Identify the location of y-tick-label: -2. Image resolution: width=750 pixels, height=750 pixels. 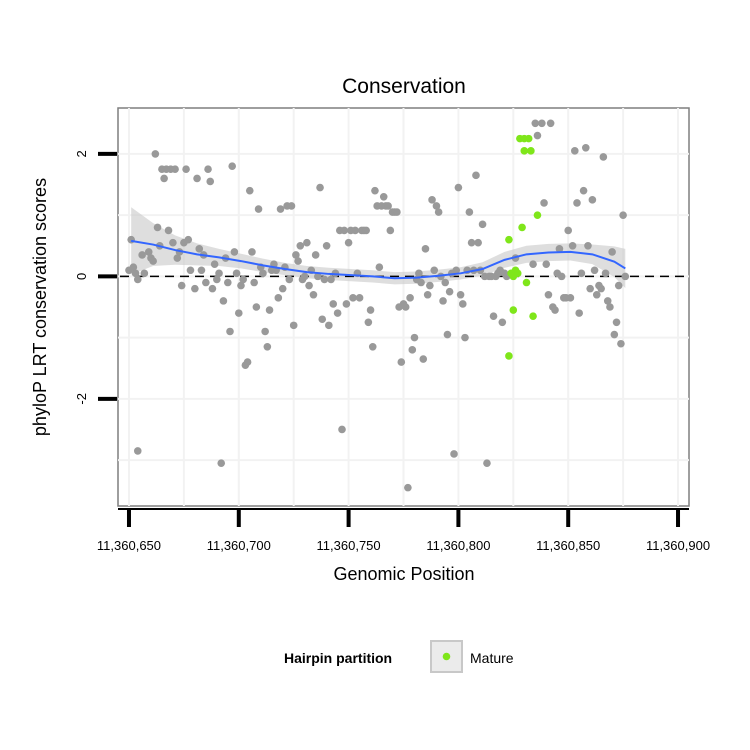
(81, 399).